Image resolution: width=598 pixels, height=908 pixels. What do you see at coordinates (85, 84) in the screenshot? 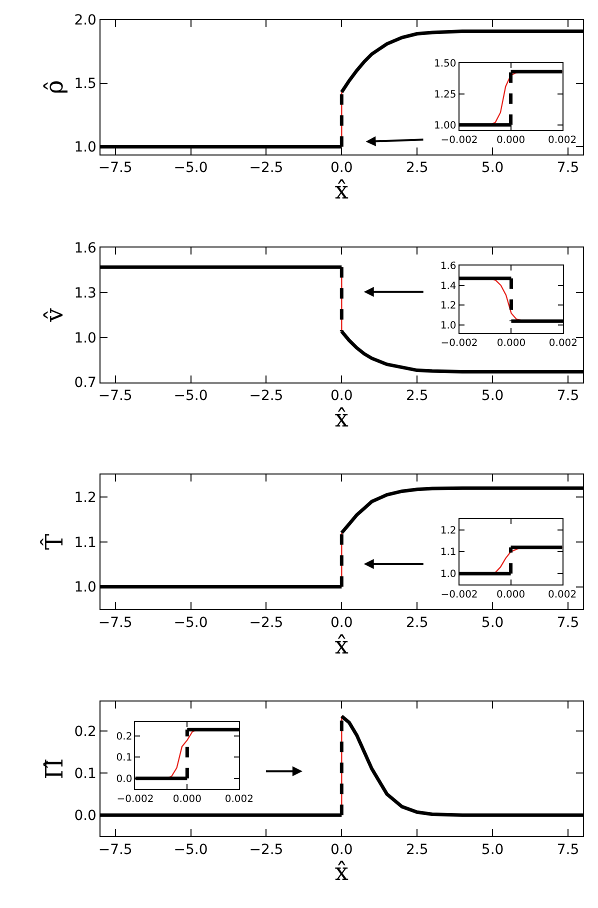
I see `y-tick-label: 1.5` at bounding box center [85, 84].